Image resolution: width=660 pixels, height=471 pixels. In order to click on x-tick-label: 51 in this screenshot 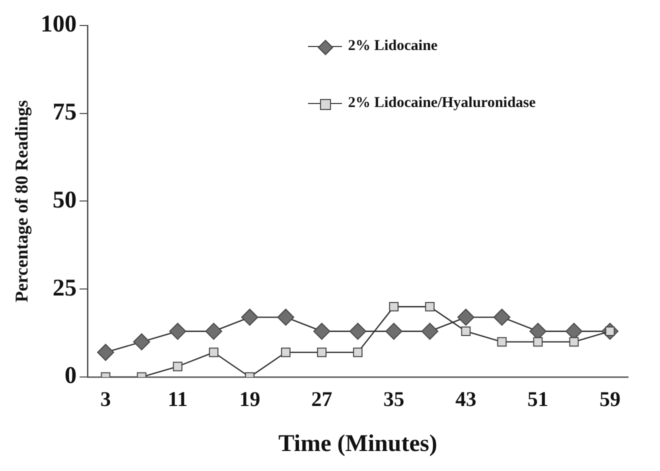, I will do `click(537, 399)`.